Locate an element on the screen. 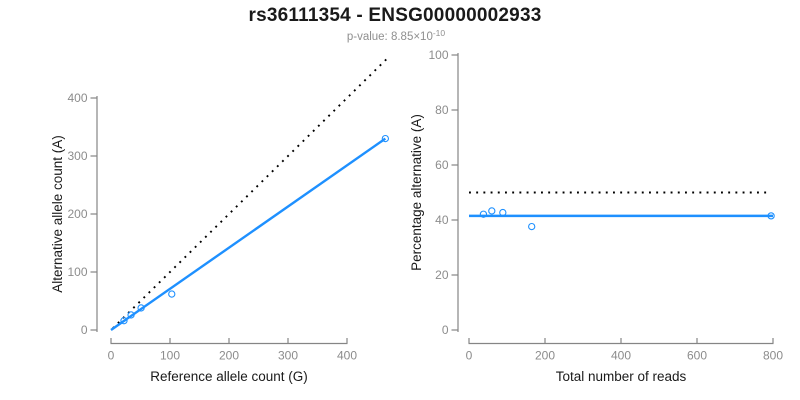  x-tick-label: 100 is located at coordinates (170, 356).